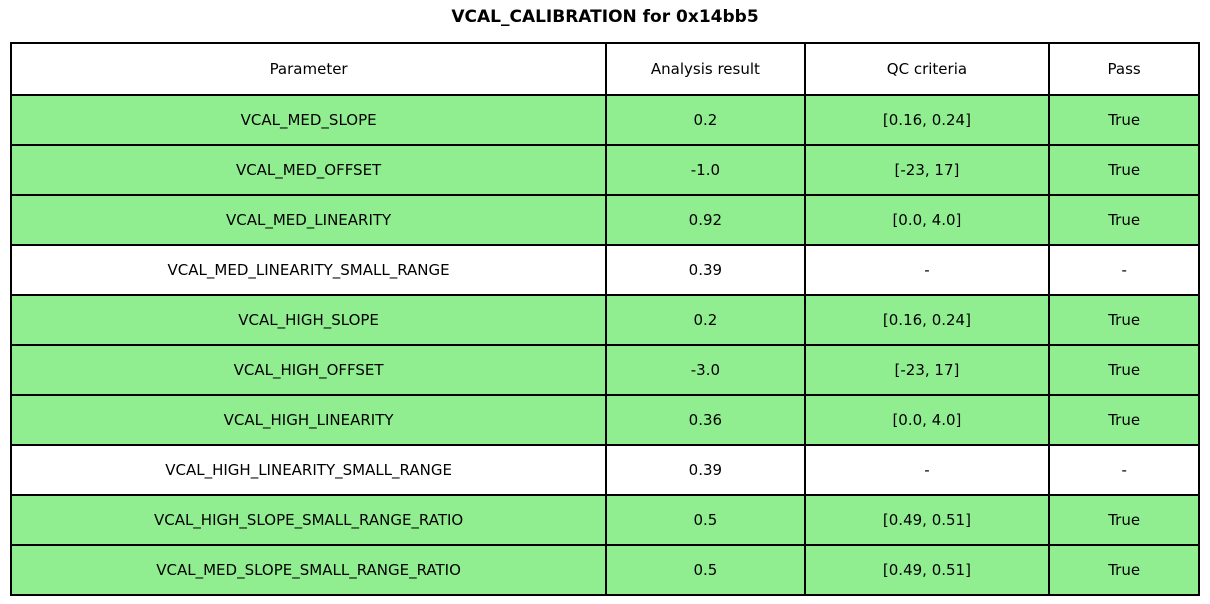 The image size is (1210, 604). Describe the element at coordinates (705, 370) in the screenshot. I see `cell-analysis-result: -3.0` at that location.